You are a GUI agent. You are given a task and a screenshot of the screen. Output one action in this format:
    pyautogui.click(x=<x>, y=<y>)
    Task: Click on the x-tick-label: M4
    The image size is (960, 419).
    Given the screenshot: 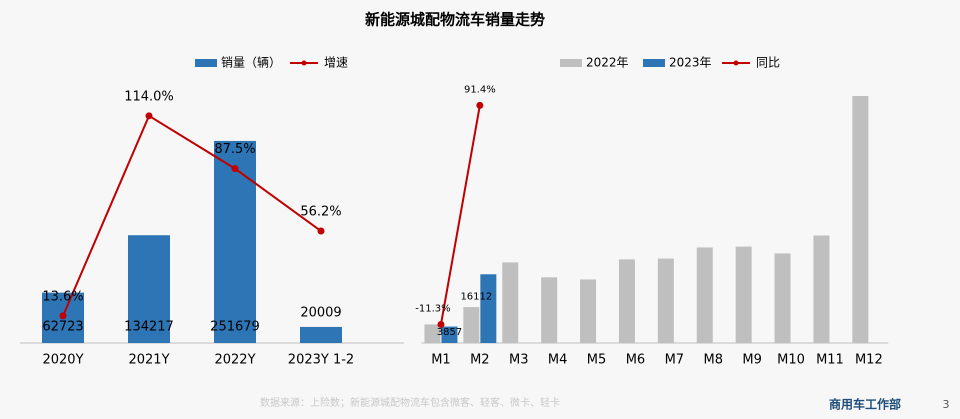 What is the action you would take?
    pyautogui.click(x=558, y=360)
    